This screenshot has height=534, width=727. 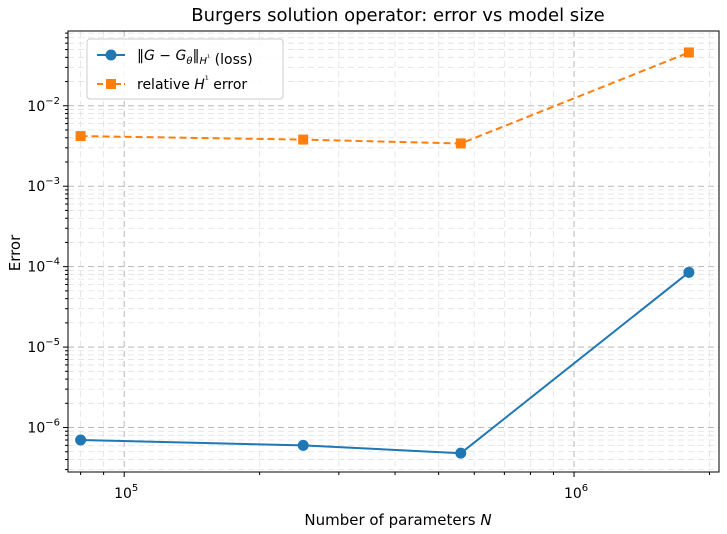 I want to click on legend: ‖G − Gθ‖H¹ (loss) relative H¹ error, so click(x=185, y=69).